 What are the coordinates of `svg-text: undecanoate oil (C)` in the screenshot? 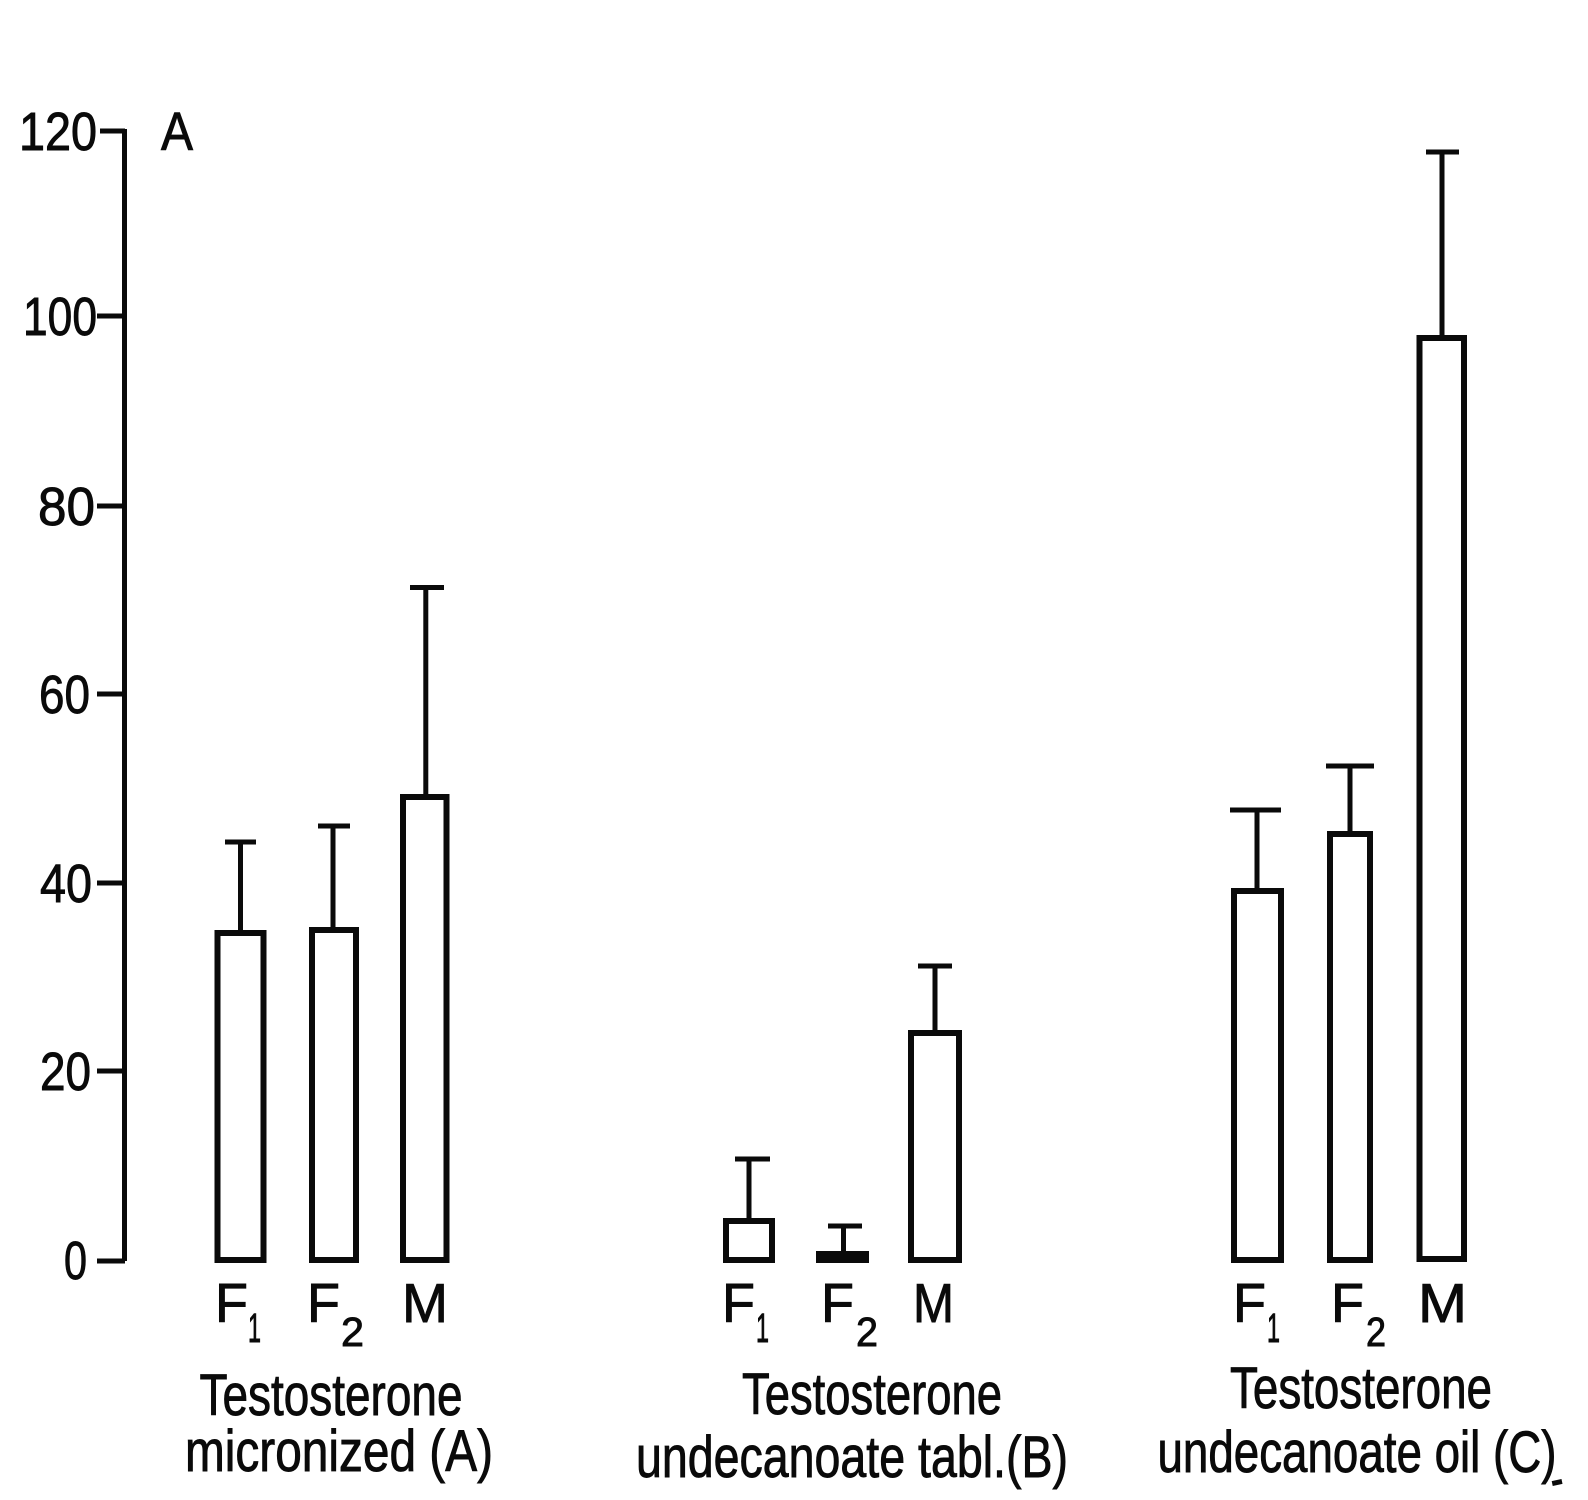 It's located at (1357, 1452).